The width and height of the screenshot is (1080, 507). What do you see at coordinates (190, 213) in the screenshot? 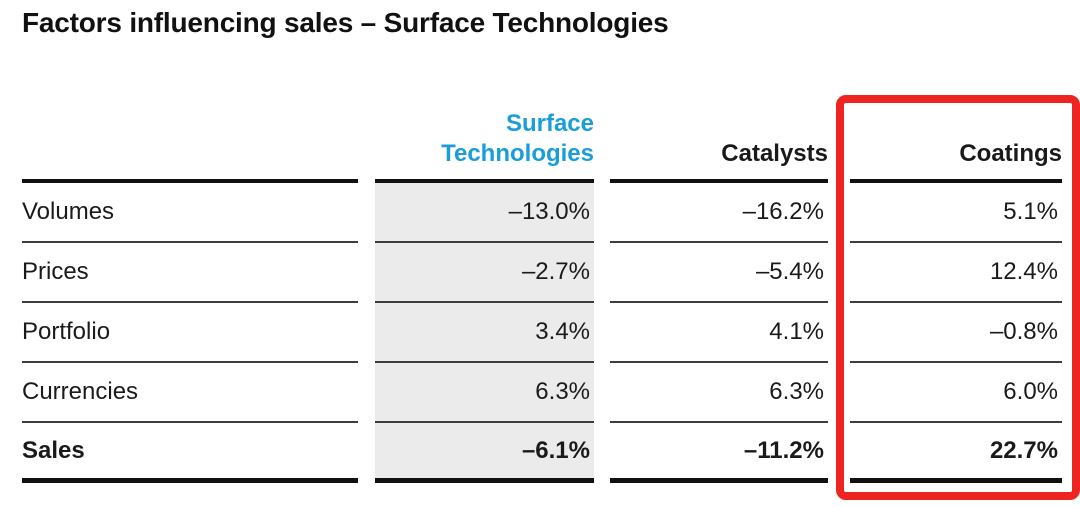
I see `row-label-volumes: Volumes` at bounding box center [190, 213].